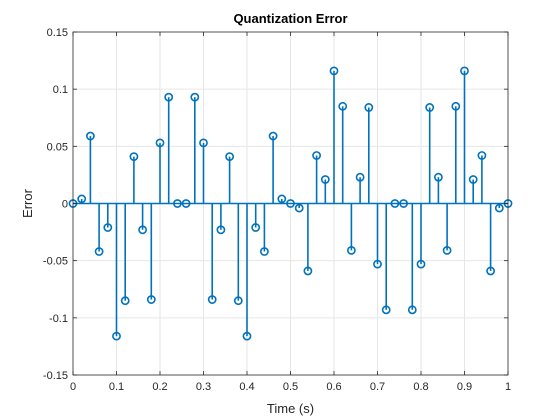 The image size is (560, 420). Describe the element at coordinates (203, 387) in the screenshot. I see `x-tick-label: 0.3` at that location.